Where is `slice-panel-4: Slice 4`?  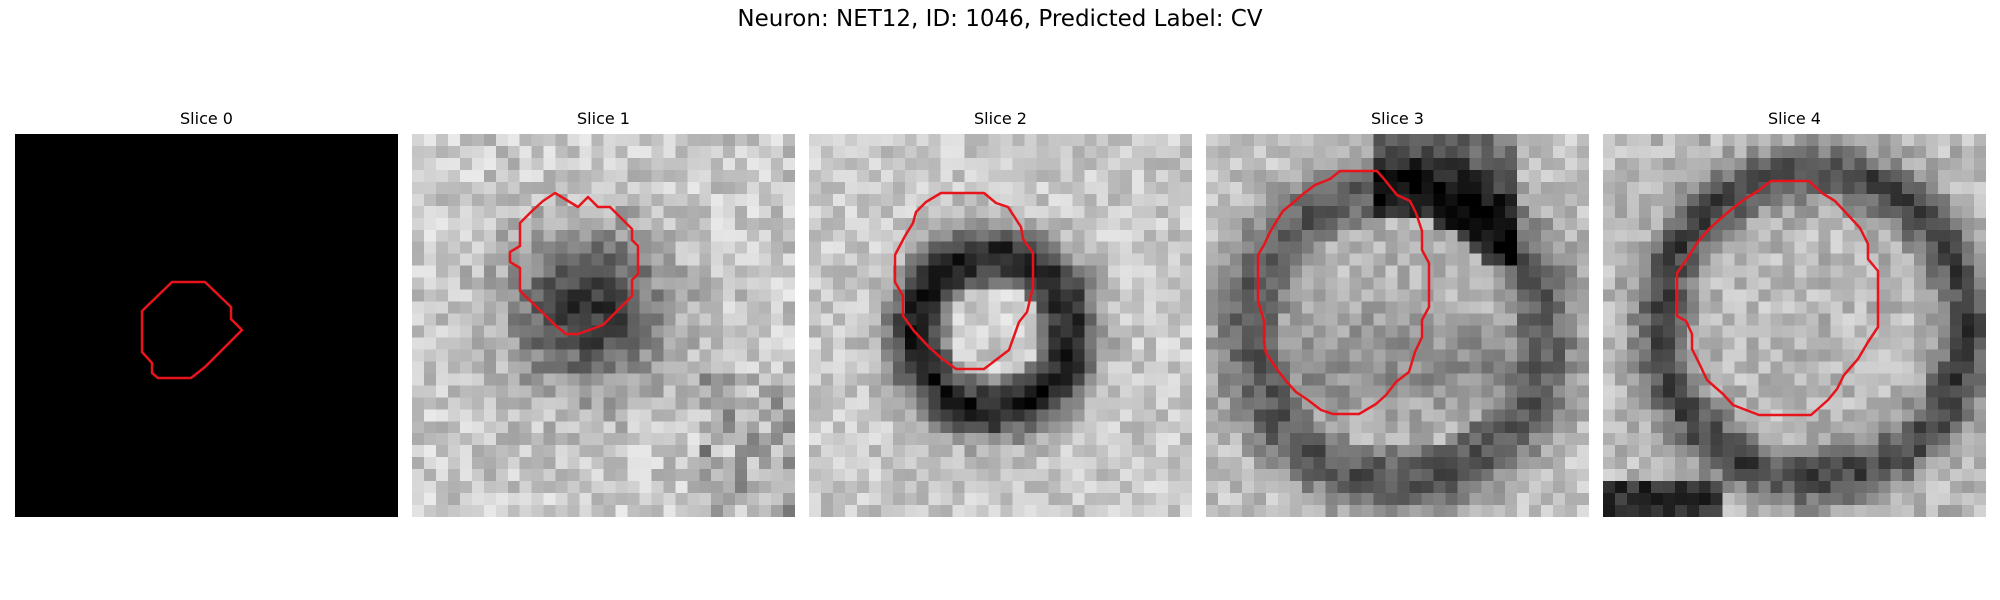
slice-panel-4: Slice 4 is located at coordinates (1794, 312).